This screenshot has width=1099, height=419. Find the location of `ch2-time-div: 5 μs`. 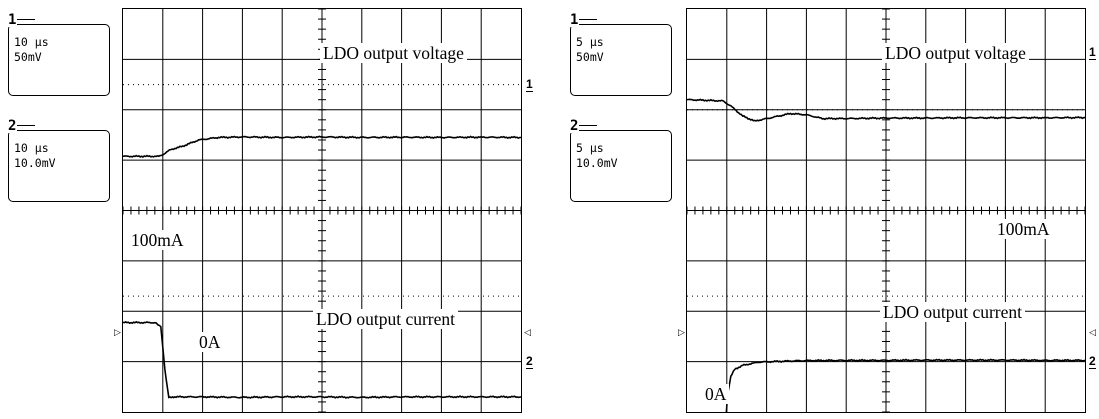

ch2-time-div: 5 μs is located at coordinates (590, 148).